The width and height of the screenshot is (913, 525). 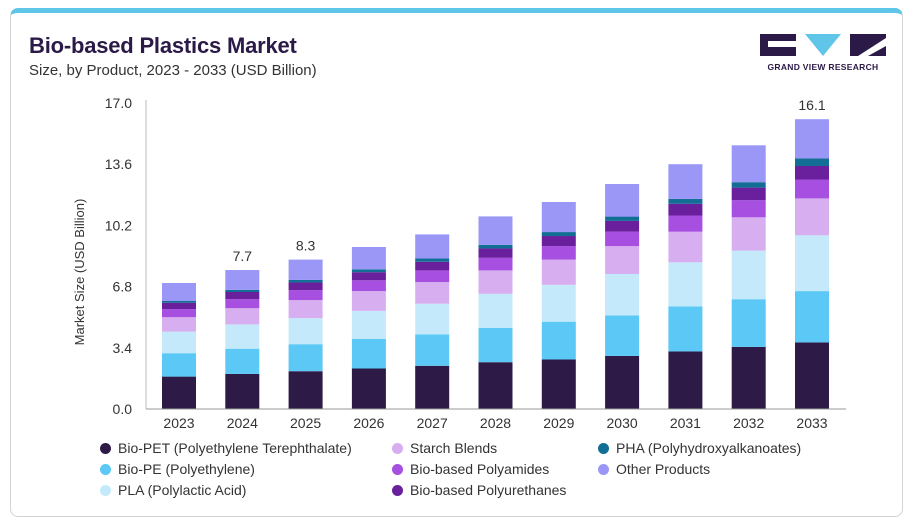 What do you see at coordinates (495, 423) in the screenshot?
I see `x-tick-label: 2028` at bounding box center [495, 423].